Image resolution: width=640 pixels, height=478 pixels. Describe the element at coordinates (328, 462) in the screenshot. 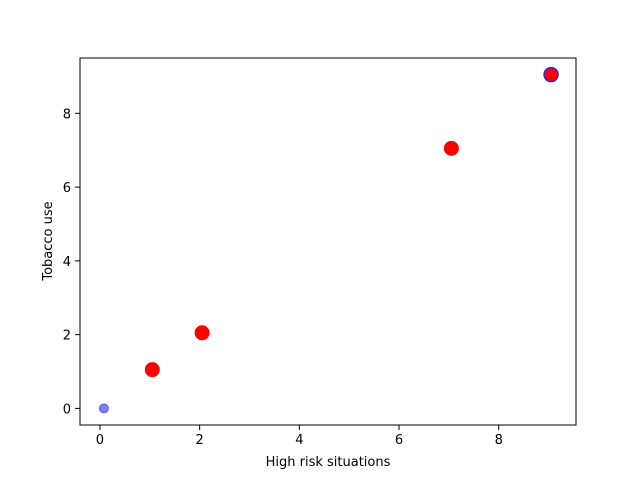

I see `x-axis-label: High risk situations` at that location.